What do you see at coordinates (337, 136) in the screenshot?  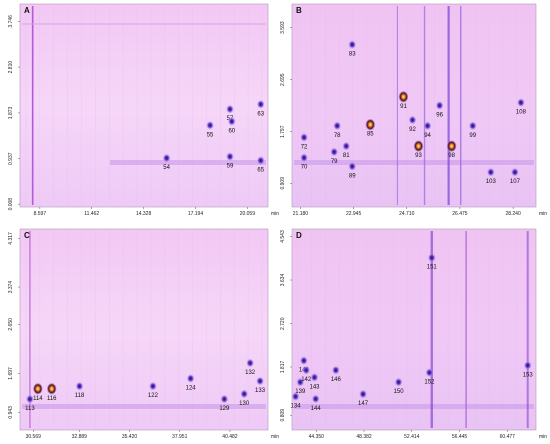 I see `peak-label: 78` at bounding box center [337, 136].